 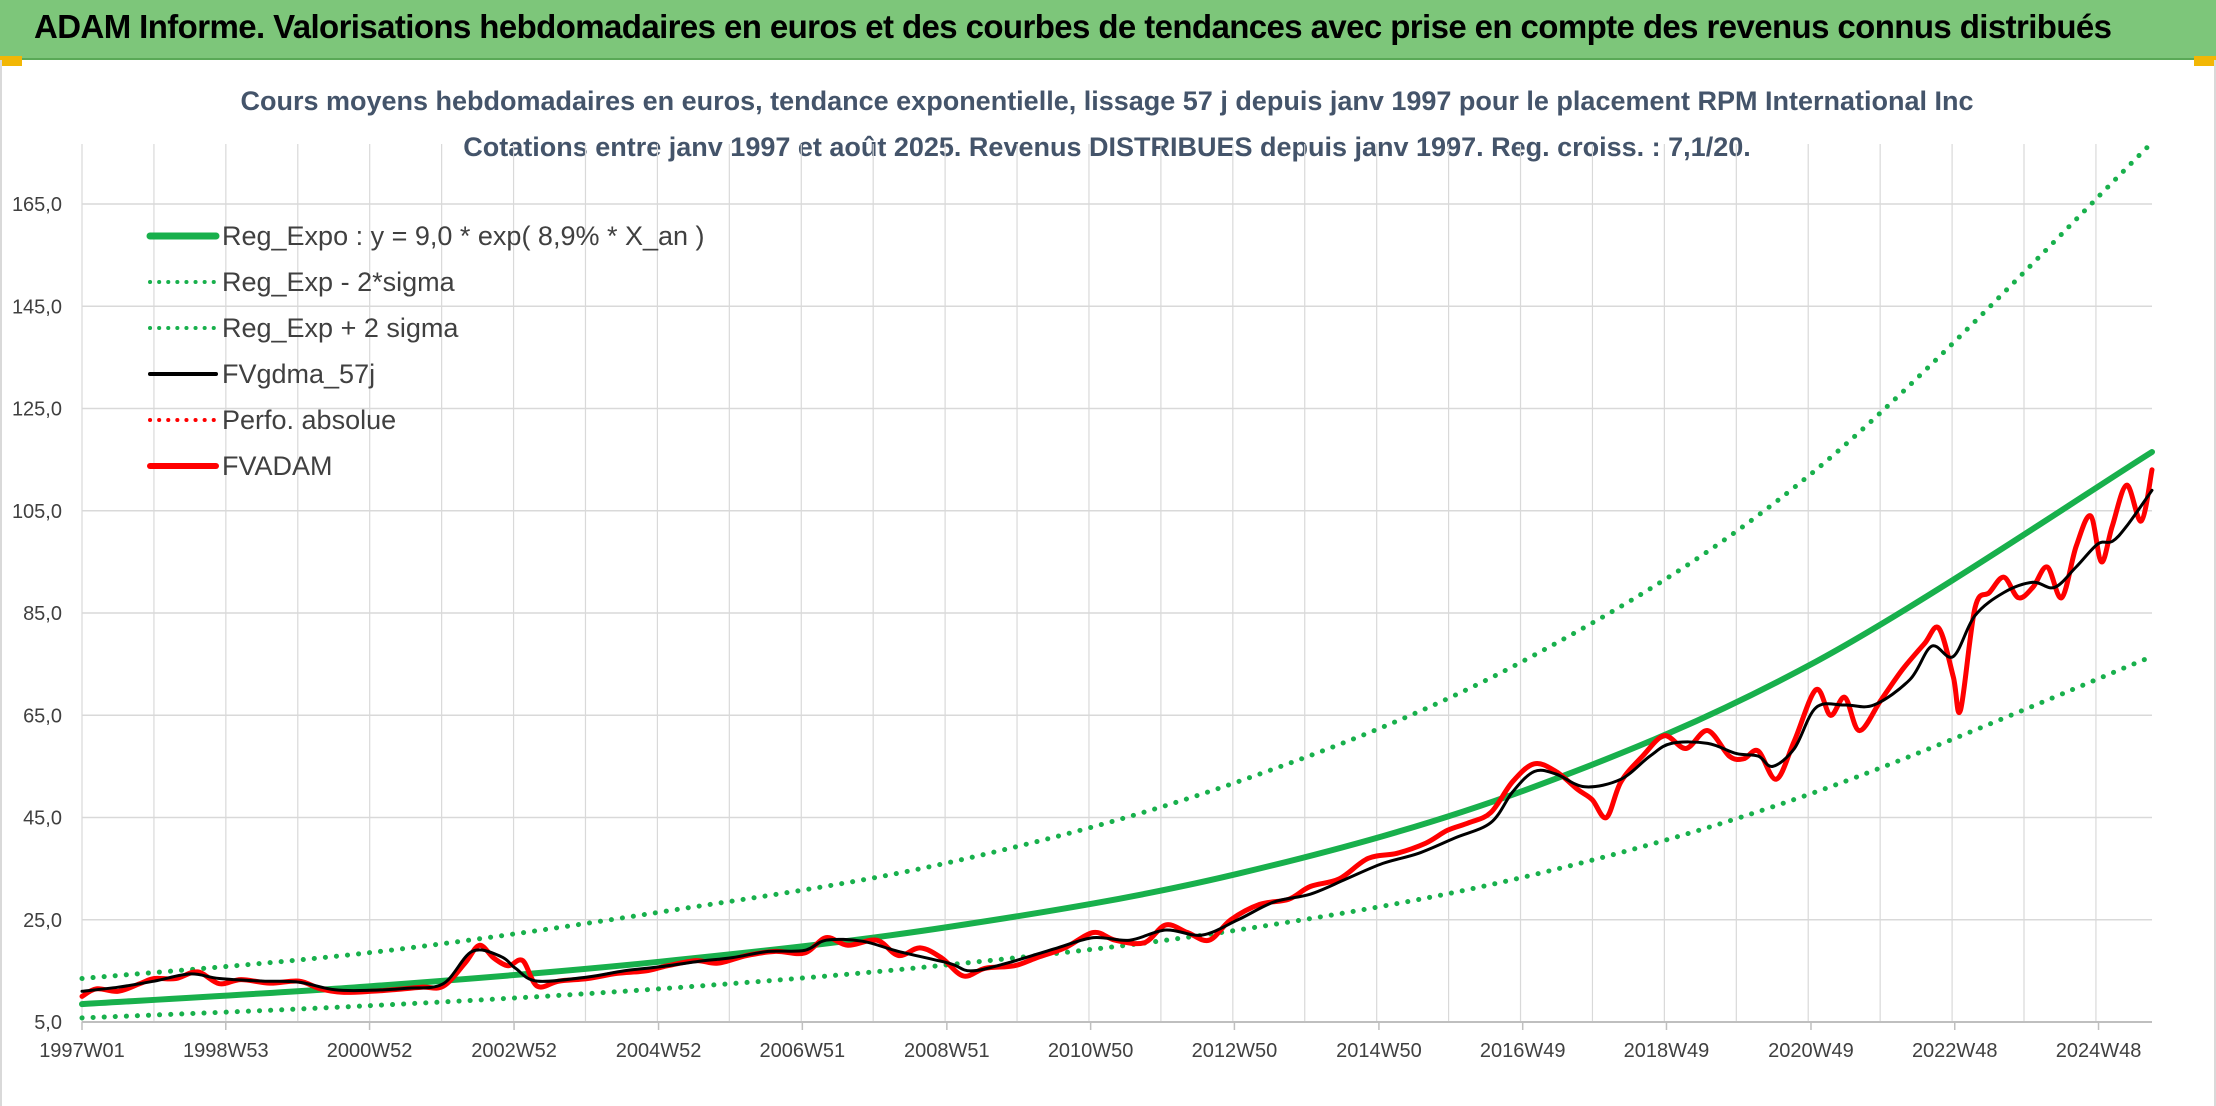 I want to click on x-tick-label: 2018W49, so click(x=1667, y=1051).